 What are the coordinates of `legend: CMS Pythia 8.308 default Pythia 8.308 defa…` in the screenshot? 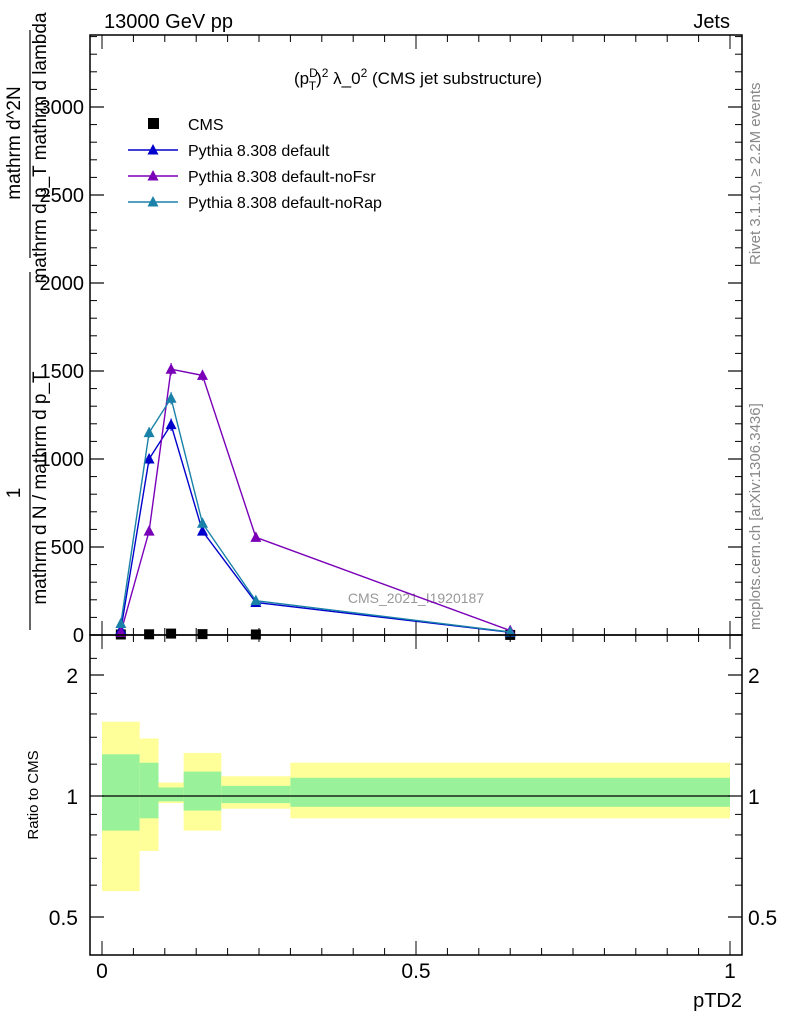 It's located at (255, 164).